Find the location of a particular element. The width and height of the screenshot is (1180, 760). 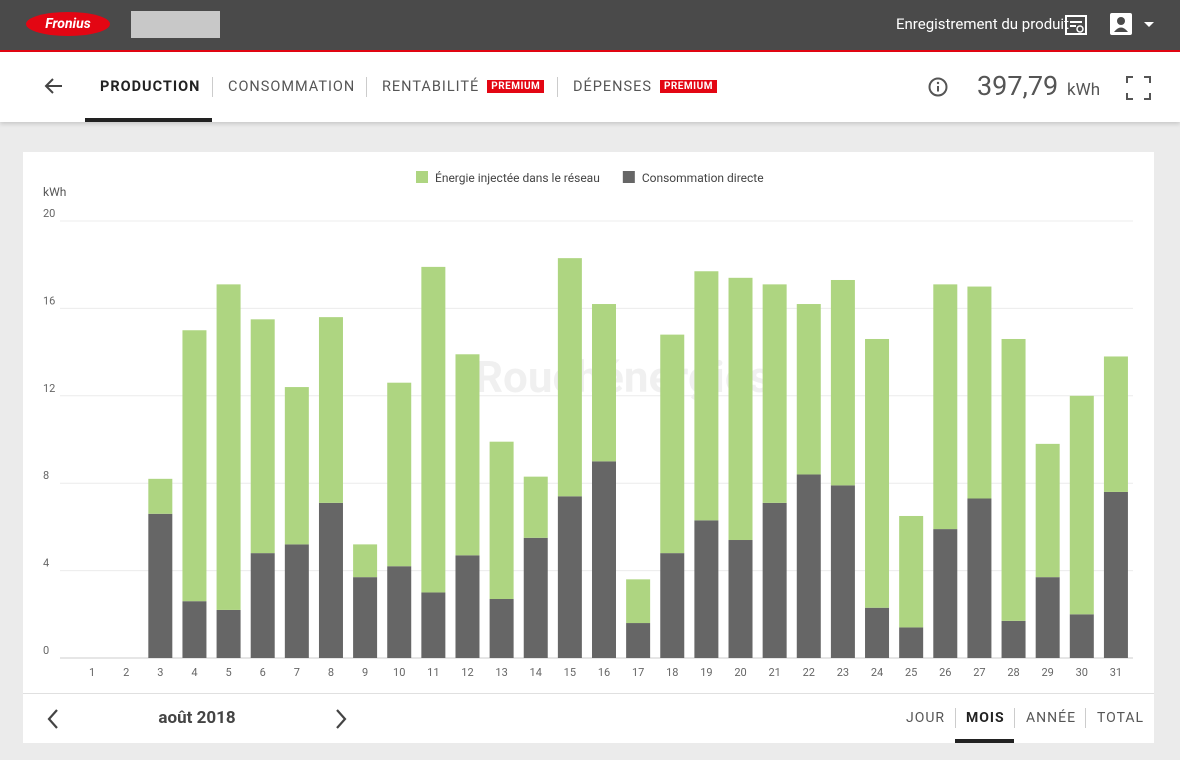

premium-badge: PREMIUM is located at coordinates (688, 86).